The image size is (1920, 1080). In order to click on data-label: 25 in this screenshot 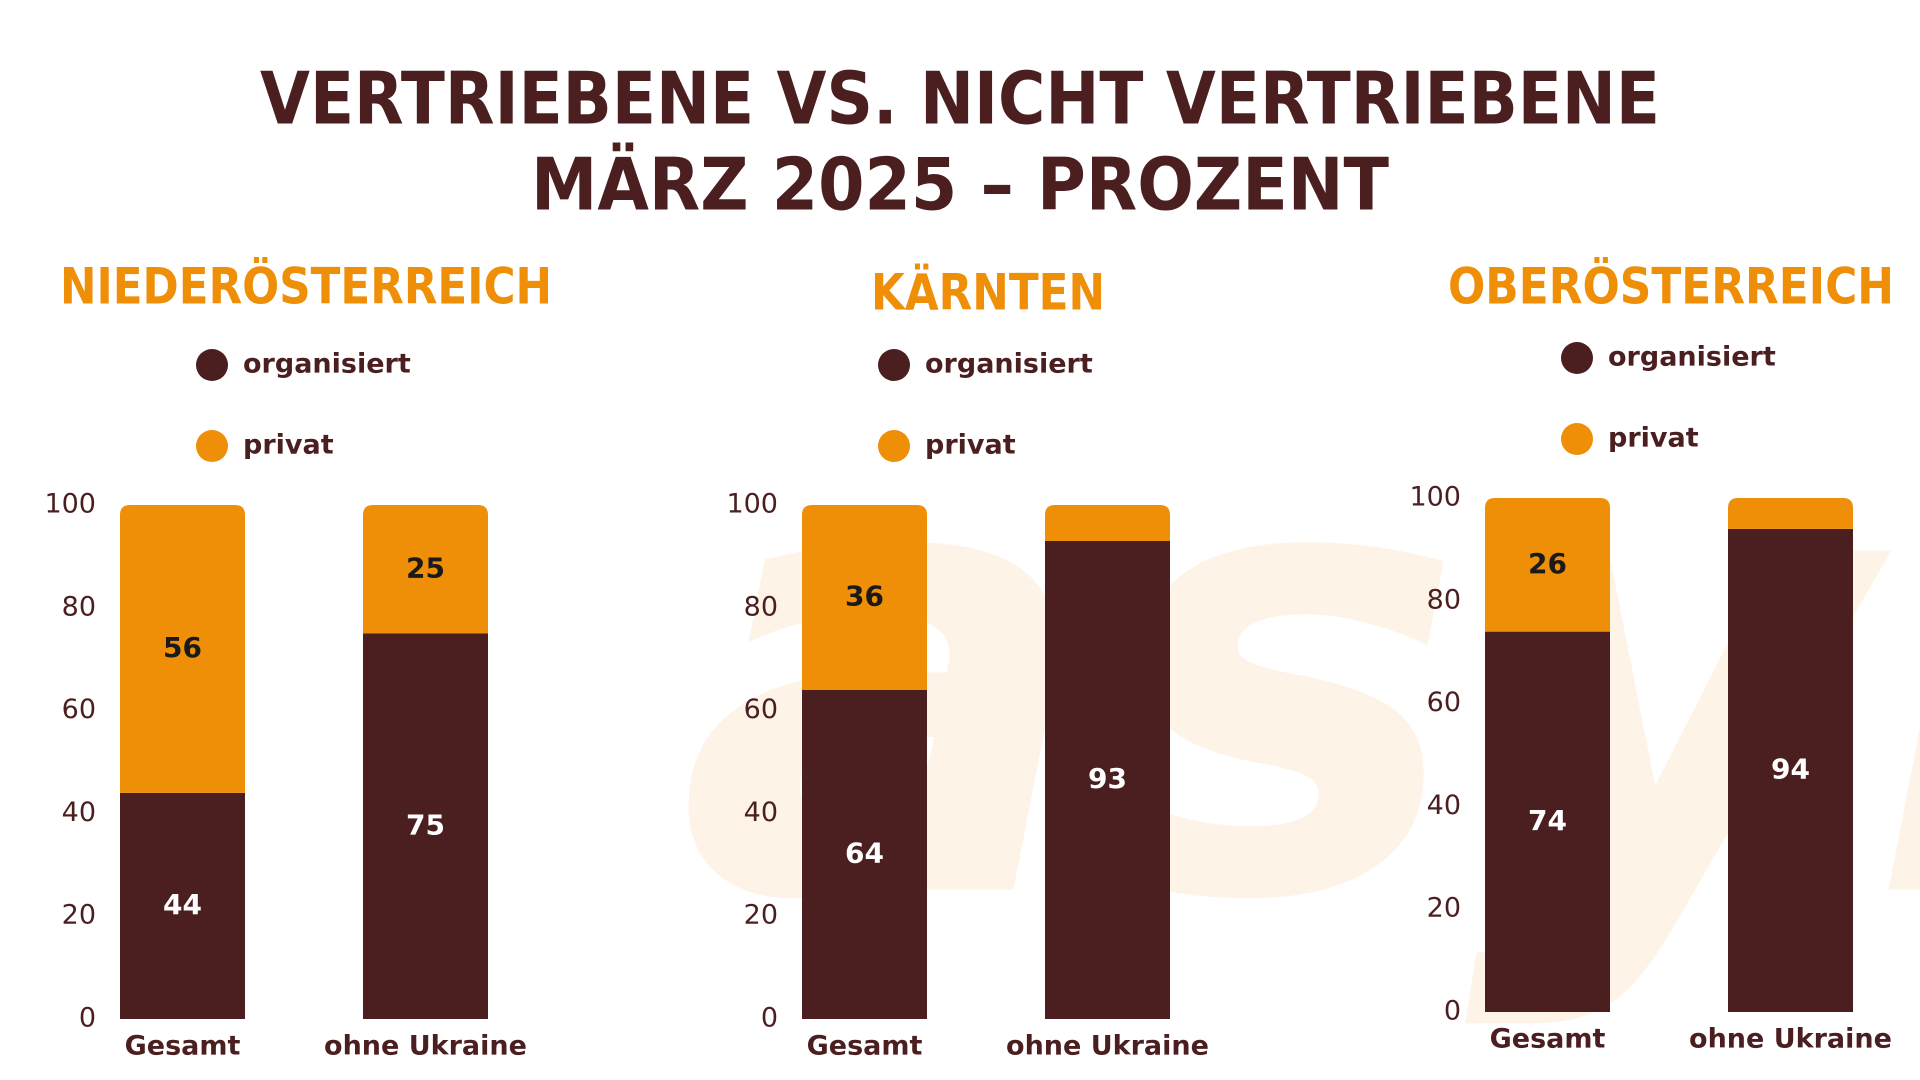, I will do `click(425, 567)`.